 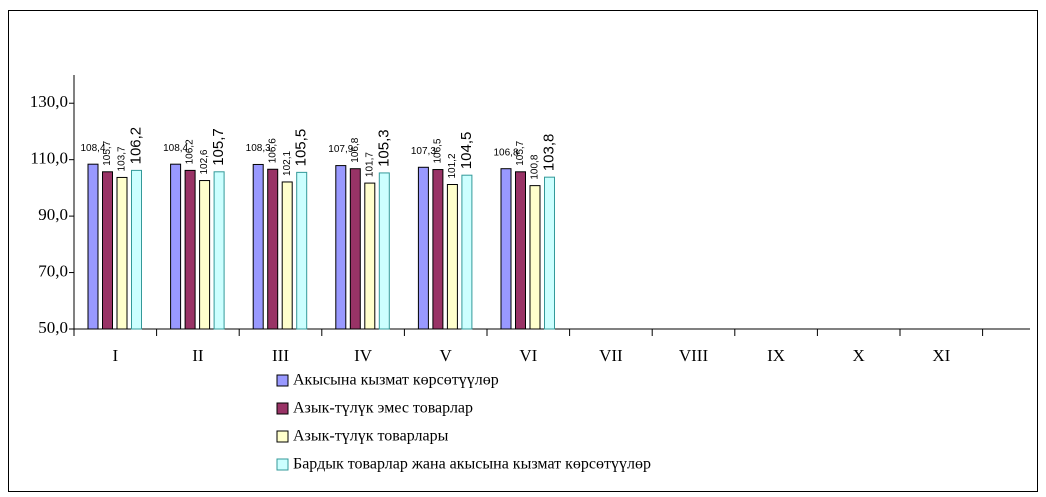 What do you see at coordinates (941, 355) in the screenshot?
I see `x-tick-label: XI` at bounding box center [941, 355].